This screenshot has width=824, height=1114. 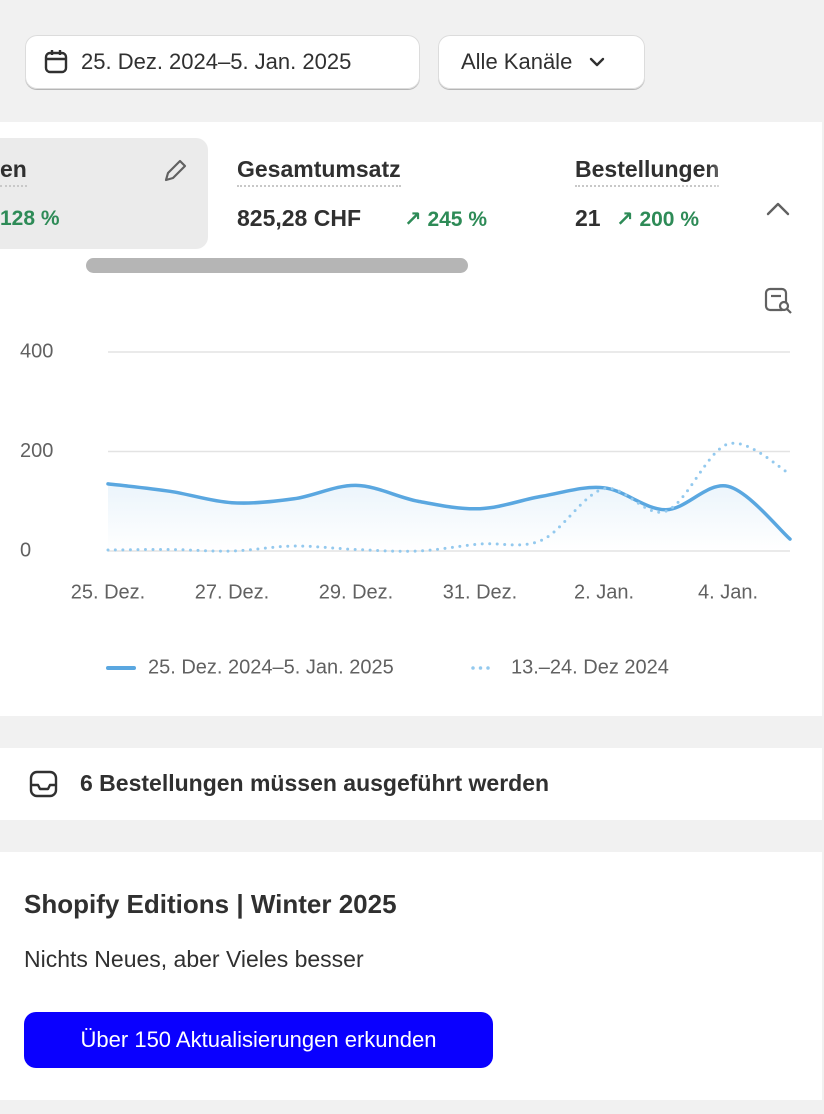 I want to click on metric-change: 128 %, so click(x=30, y=218).